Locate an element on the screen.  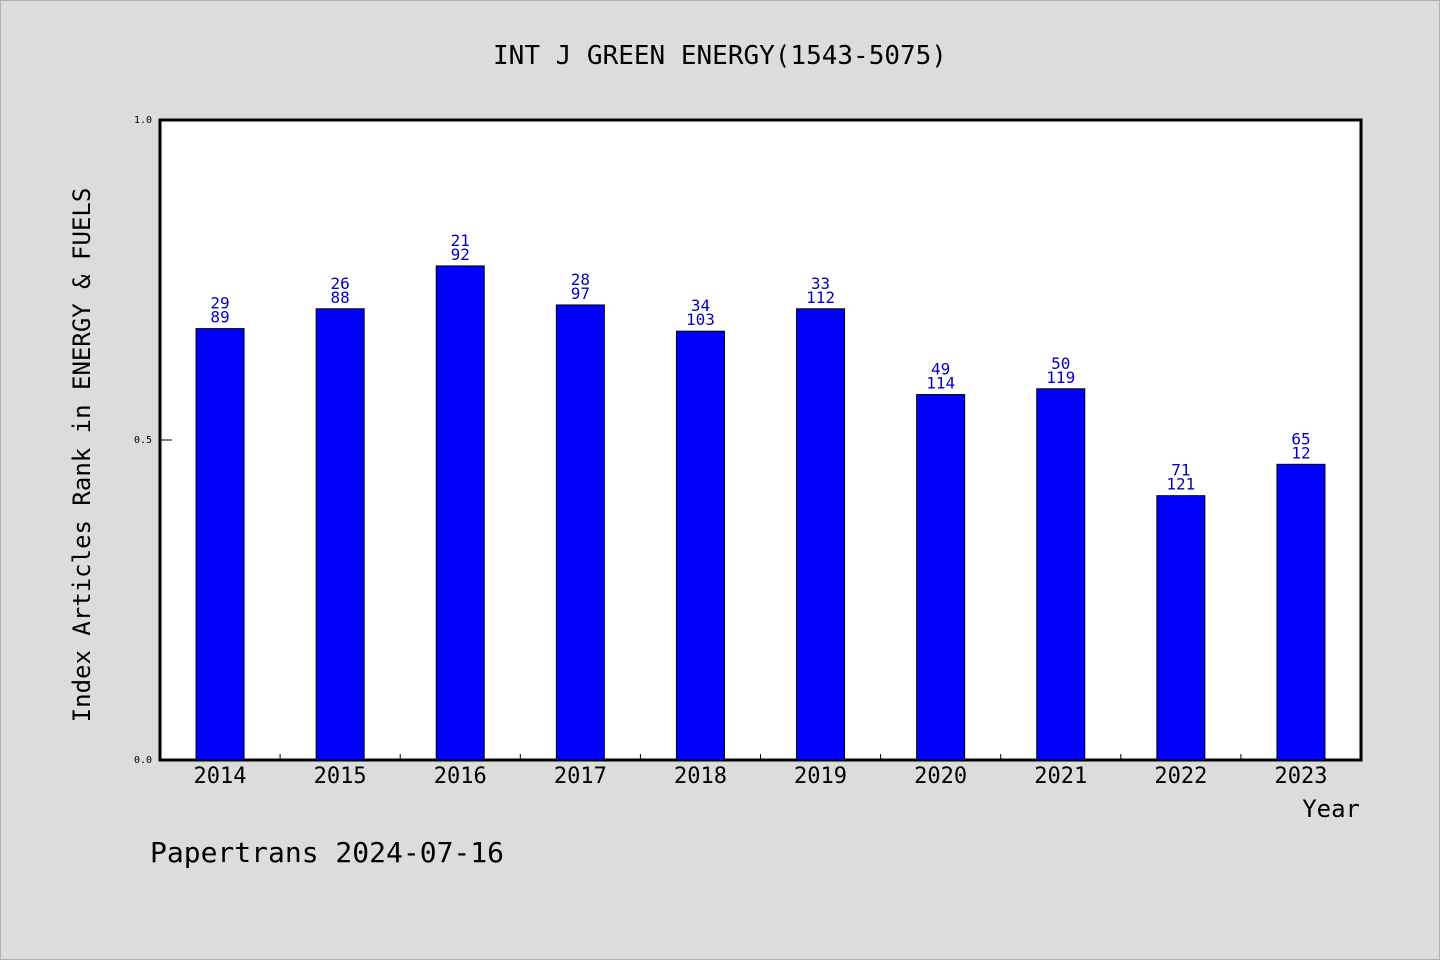
bar-label-top-2021: 50 is located at coordinates (1060, 363).